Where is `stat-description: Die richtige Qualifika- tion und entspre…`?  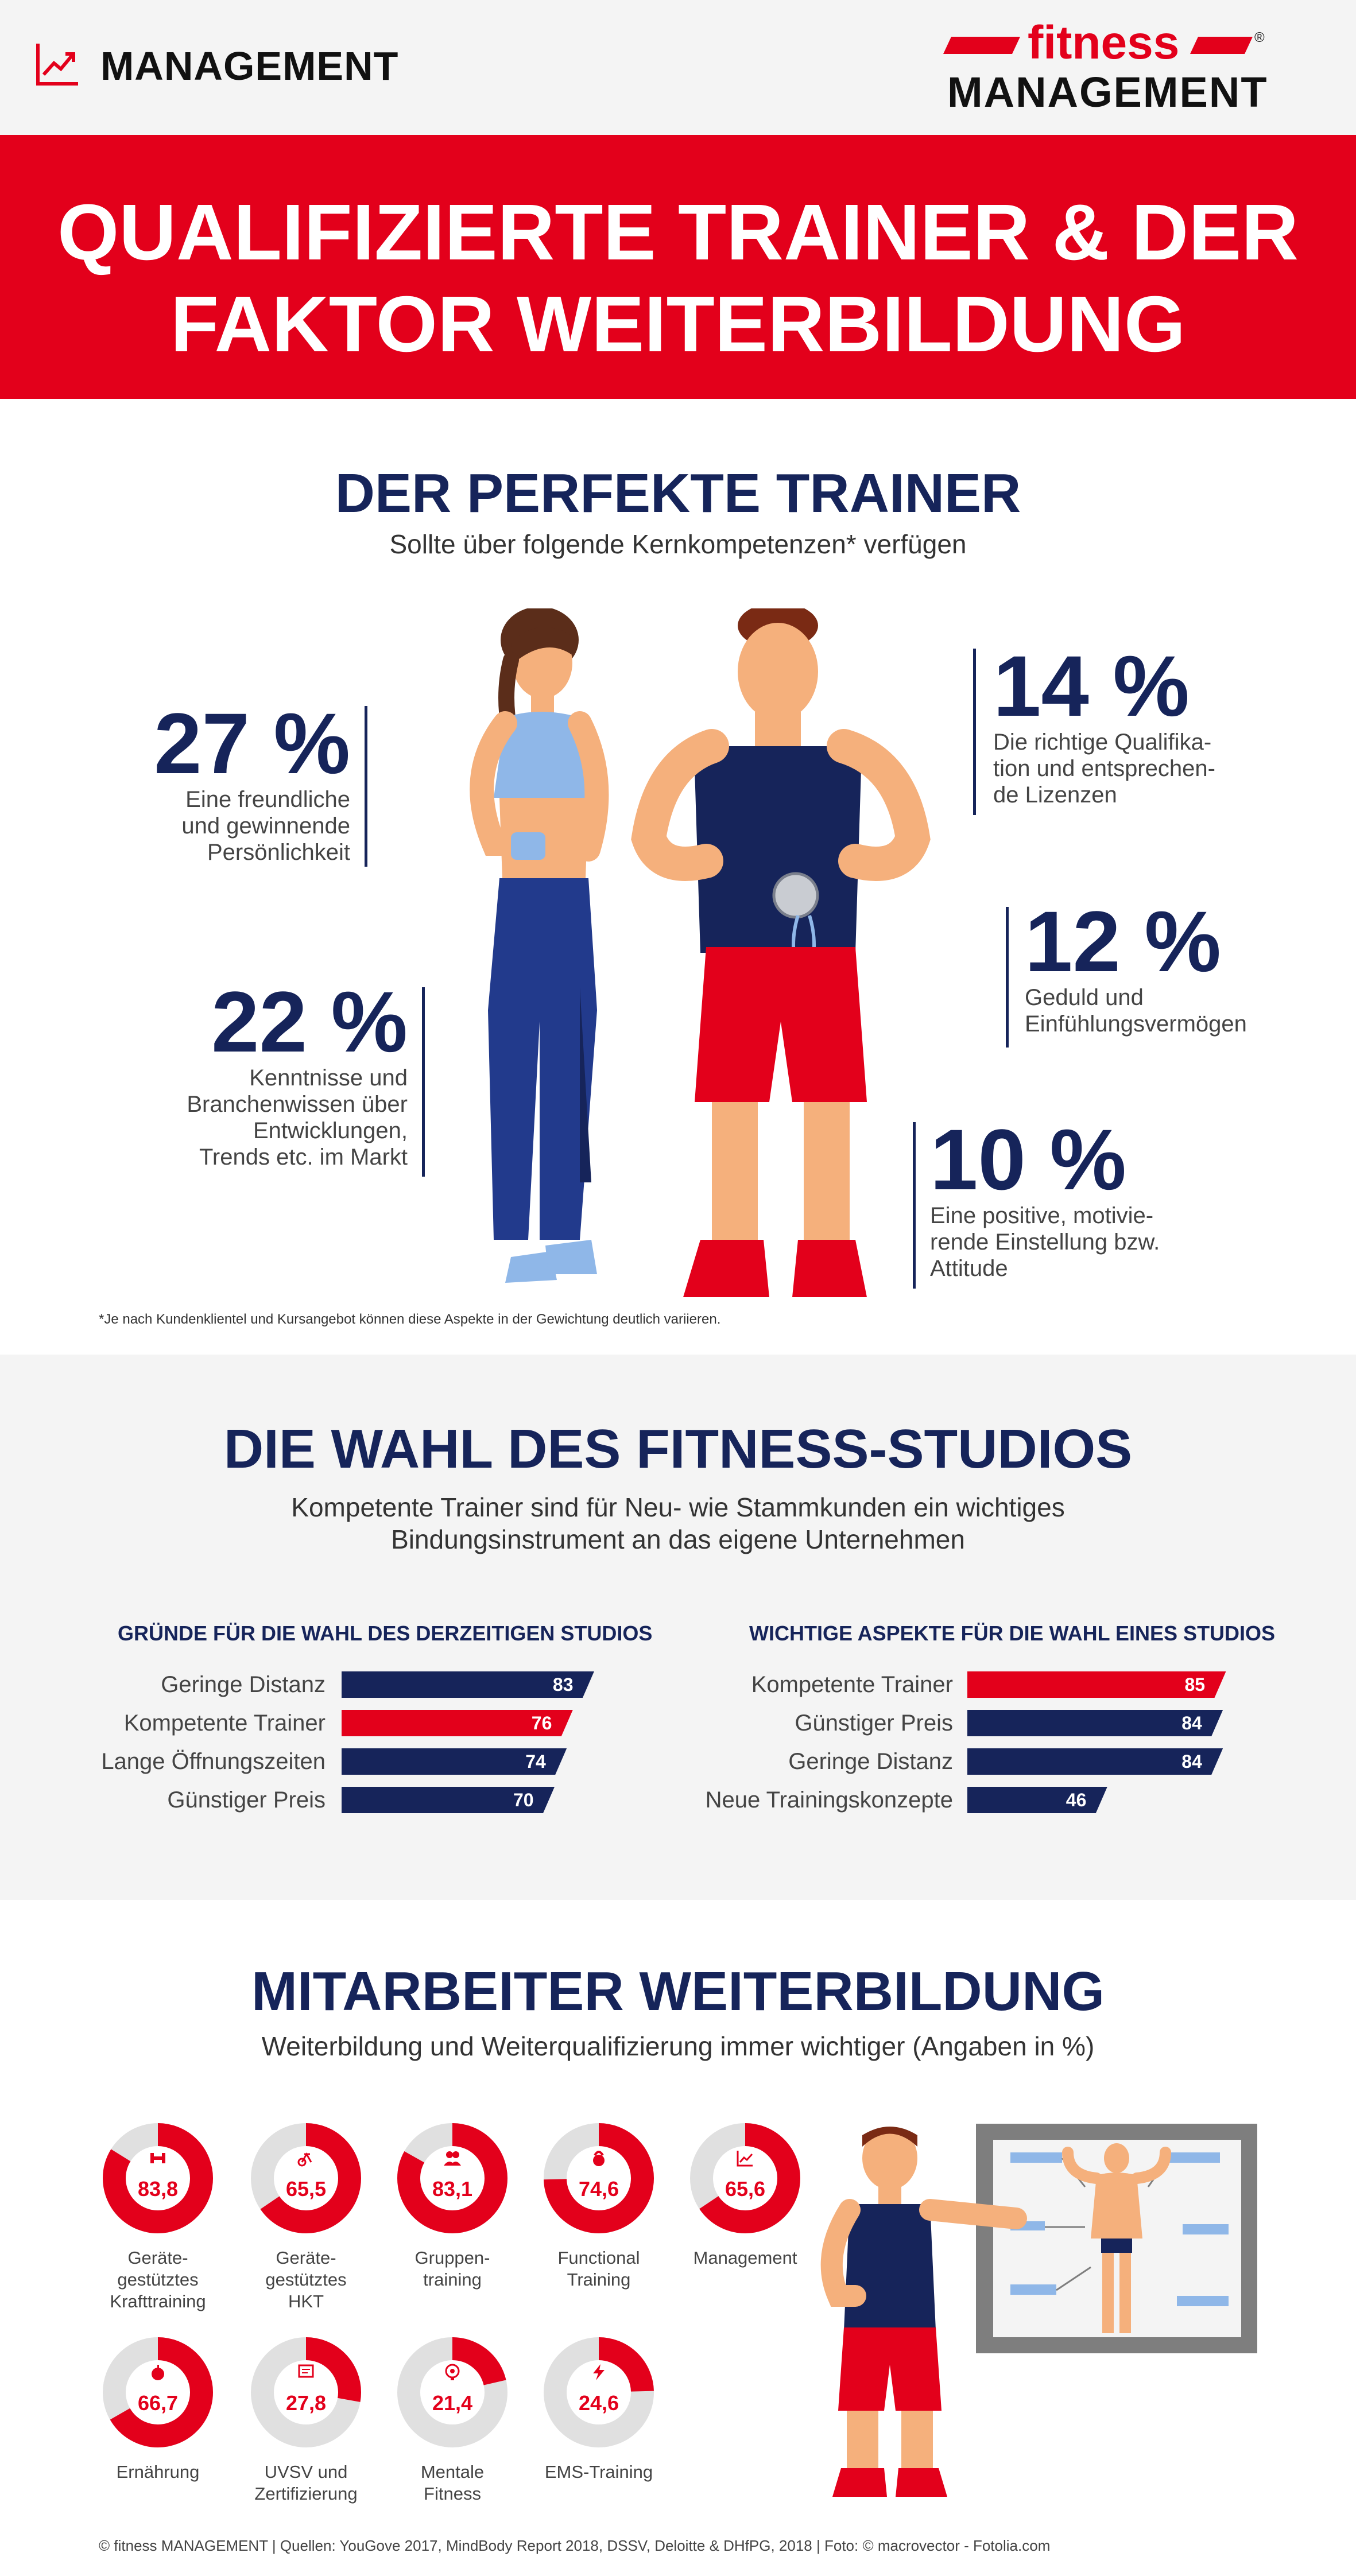
stat-description: Die richtige Qualifika- tion und entspre… is located at coordinates (1104, 769).